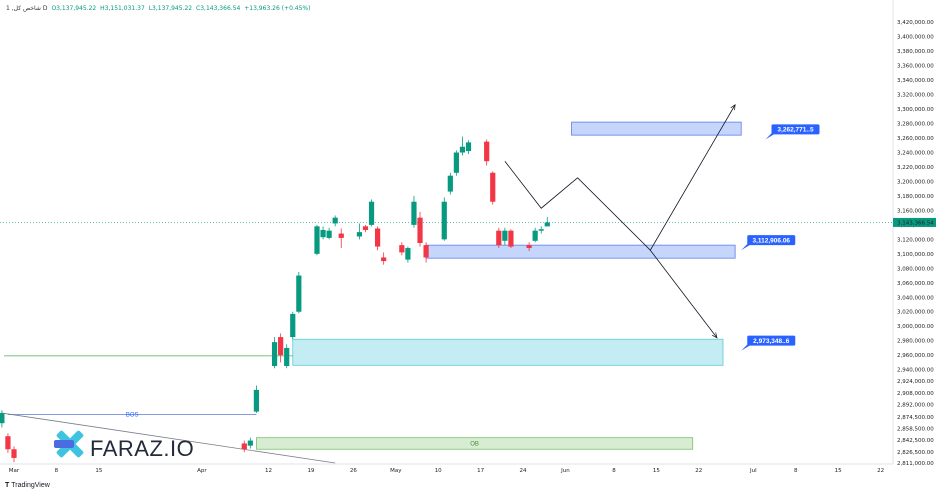 This screenshot has width=936, height=492. I want to click on y-tick-label: 3,180,000.00, so click(915, 197).